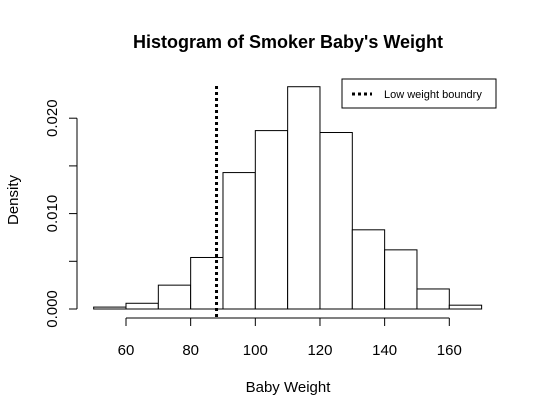 The height and width of the screenshot is (416, 538). I want to click on x-axis: 60 80 100 120 140 160, so click(290, 338).